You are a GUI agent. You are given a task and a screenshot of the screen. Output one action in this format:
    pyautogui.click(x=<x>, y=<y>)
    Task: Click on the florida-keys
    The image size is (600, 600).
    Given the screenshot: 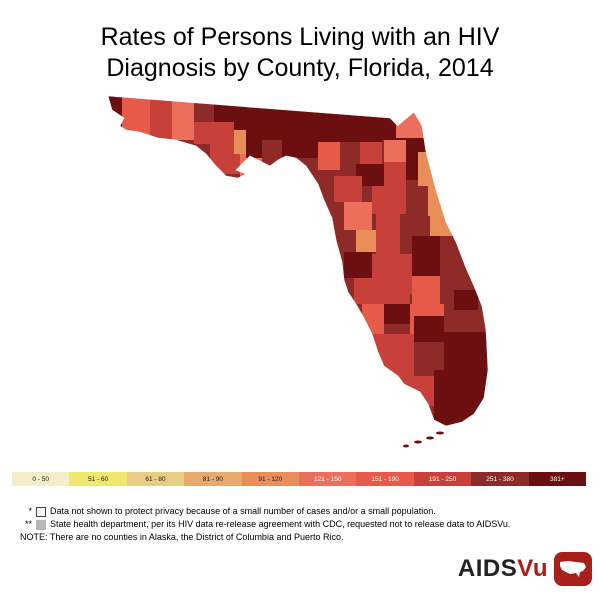 What is the action you would take?
    pyautogui.click(x=423, y=439)
    